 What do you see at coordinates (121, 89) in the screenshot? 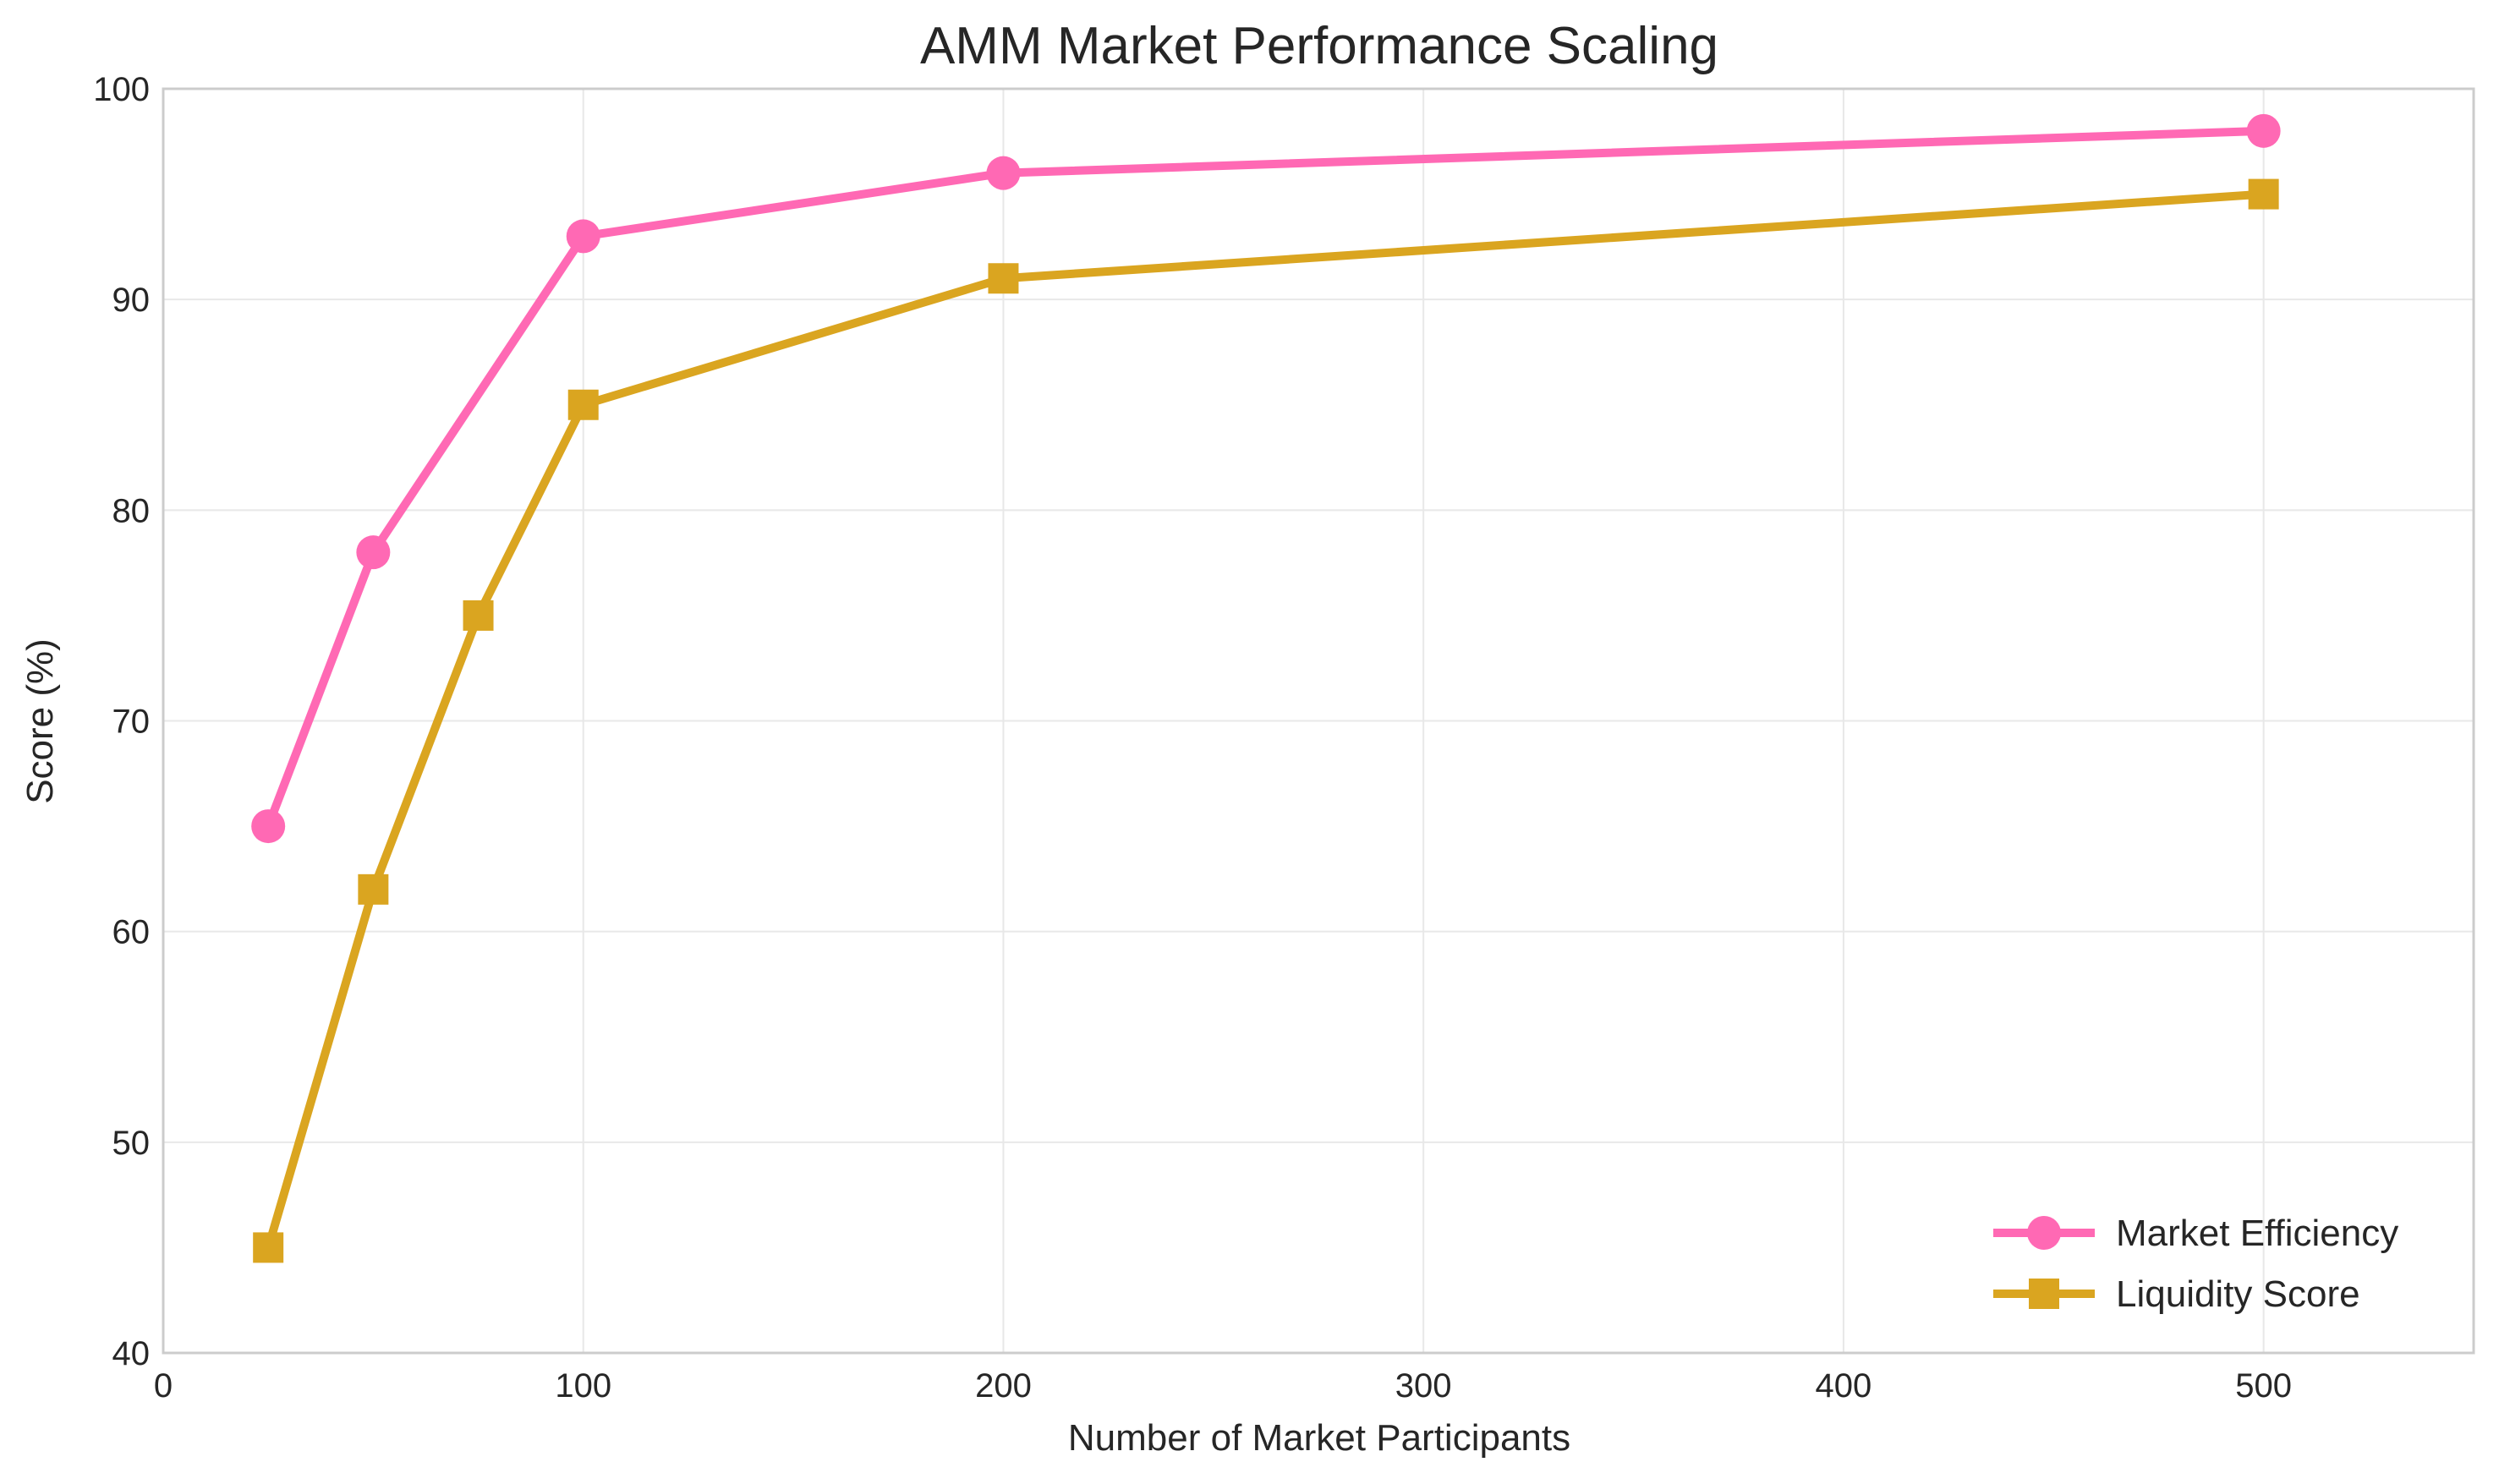
I see `y-tick-label: 100` at bounding box center [121, 89].